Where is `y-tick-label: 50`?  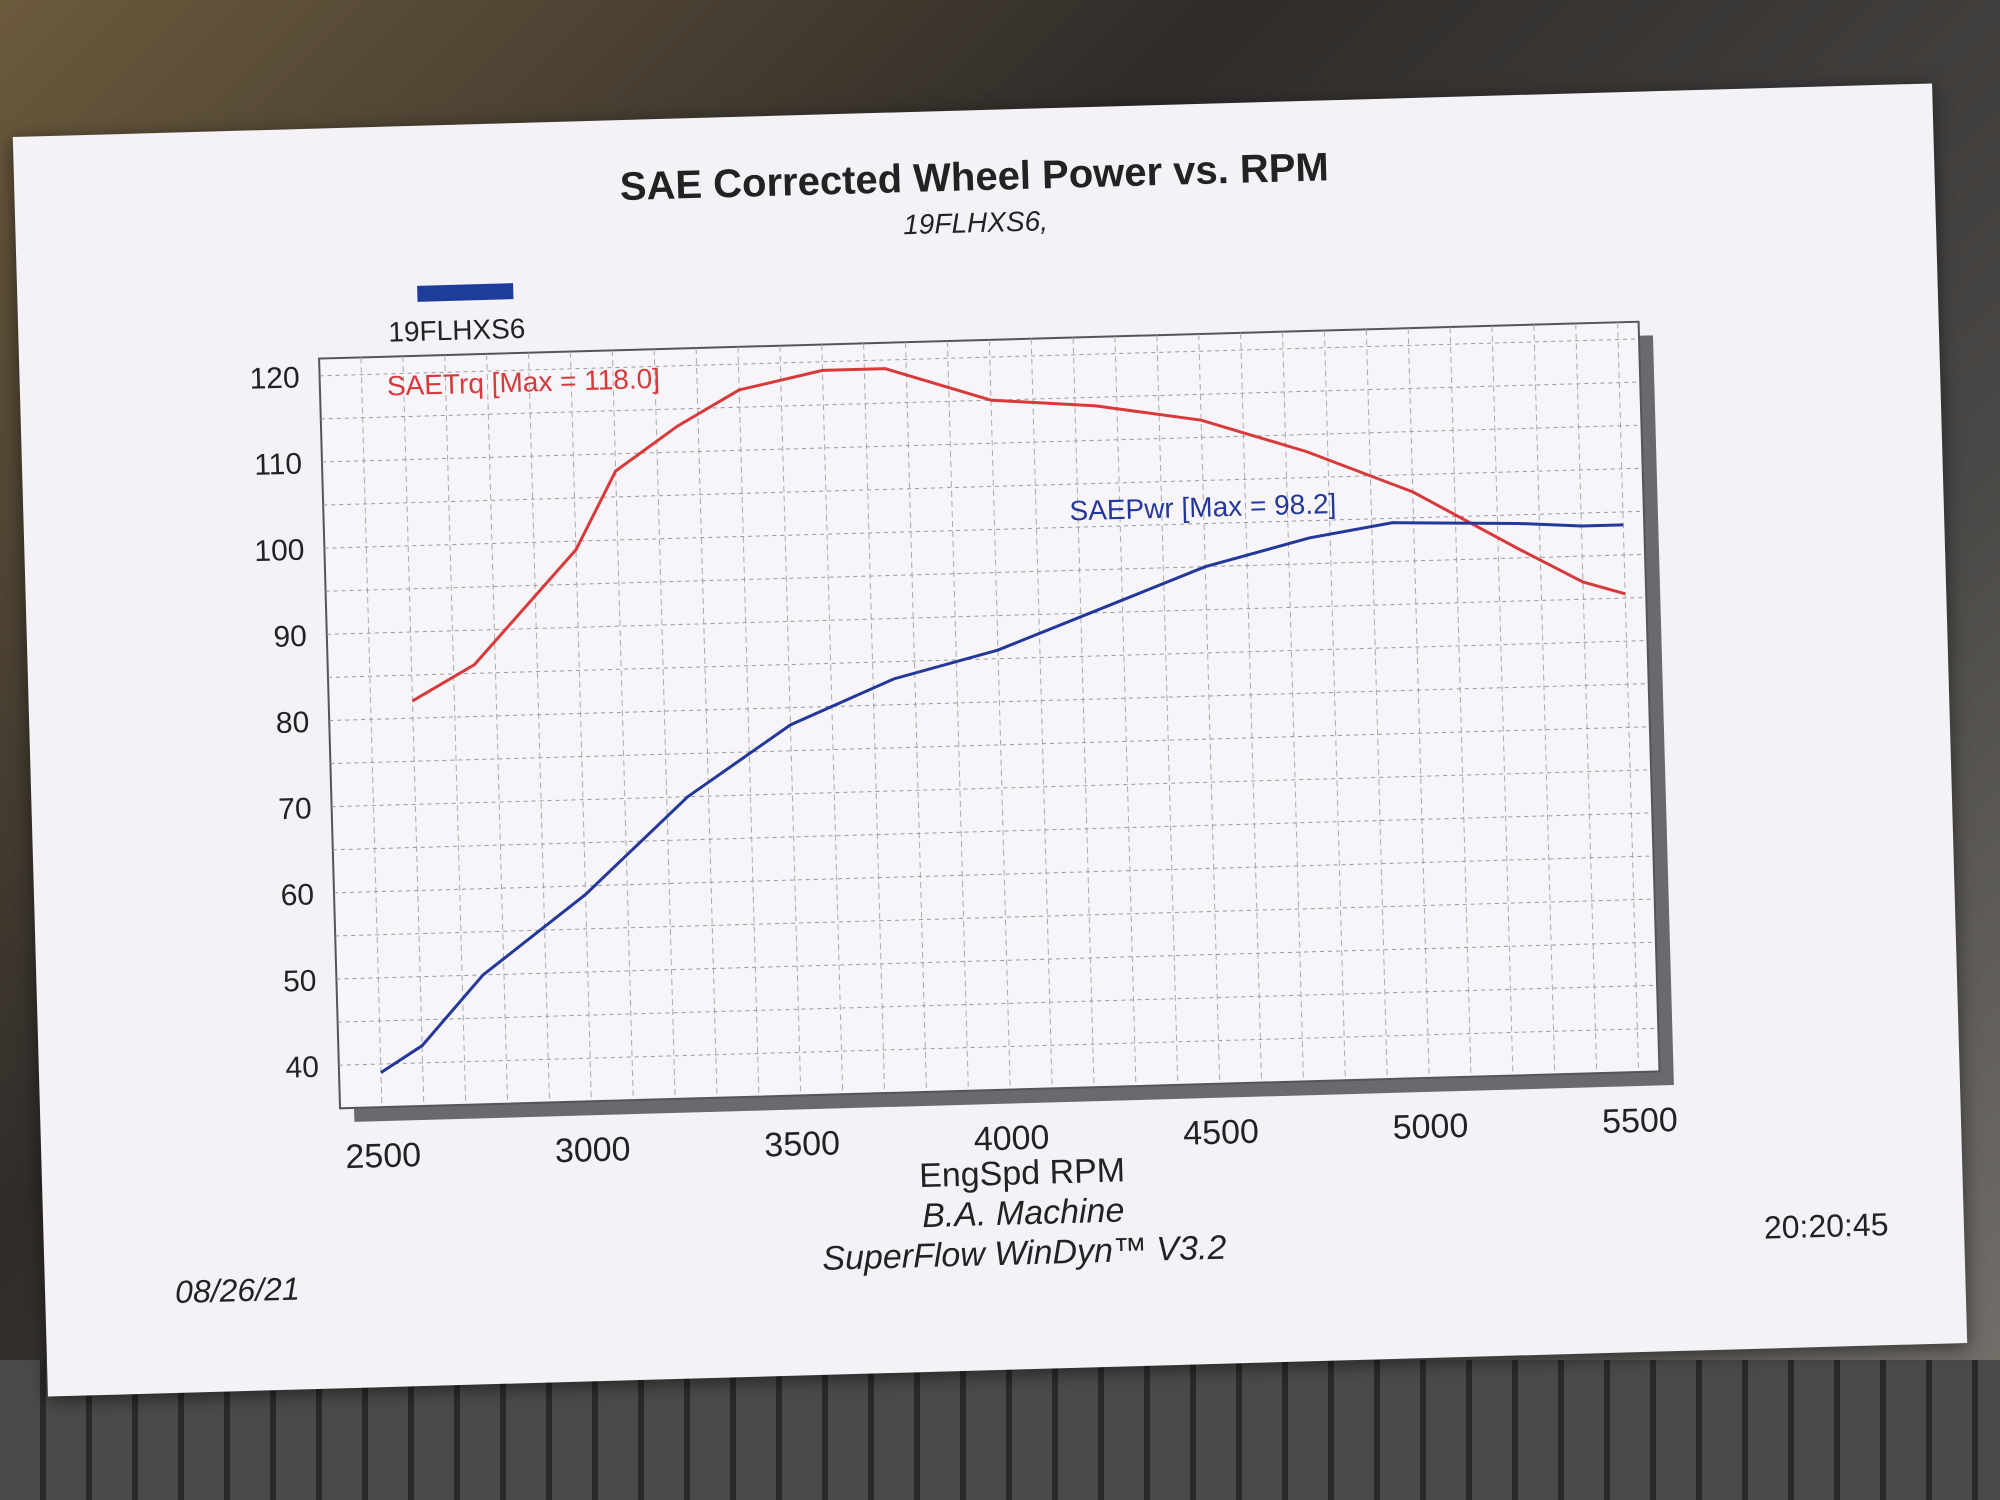
y-tick-label: 50 is located at coordinates (300, 982).